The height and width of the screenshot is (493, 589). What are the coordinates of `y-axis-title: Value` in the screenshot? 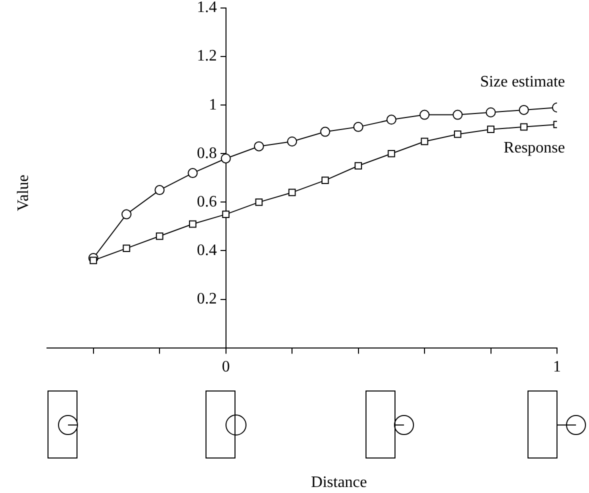 It's located at (23, 193).